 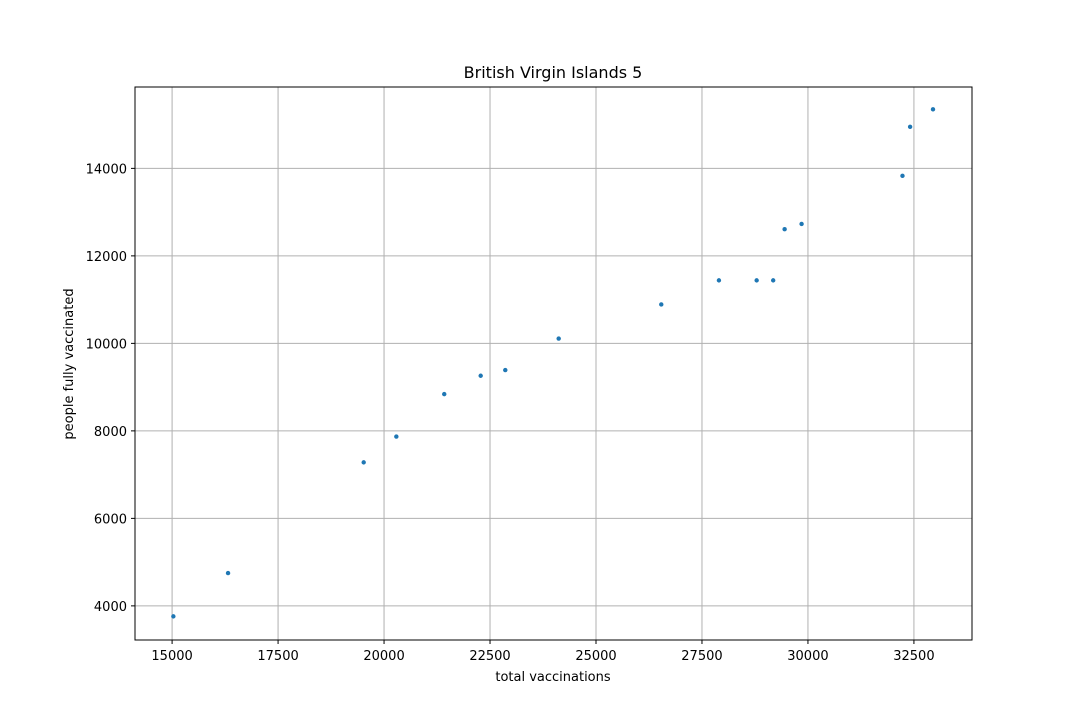 I want to click on y-tick-label: 14000, so click(x=106, y=169).